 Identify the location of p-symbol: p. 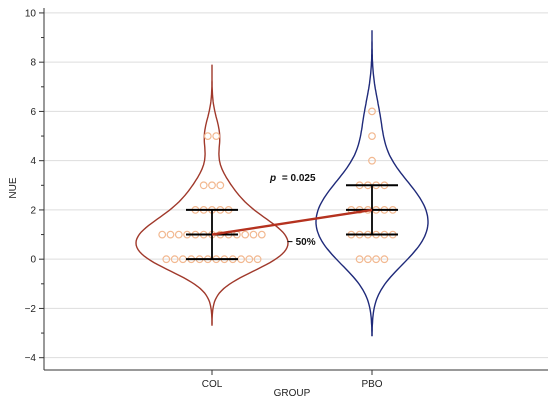
(272, 178).